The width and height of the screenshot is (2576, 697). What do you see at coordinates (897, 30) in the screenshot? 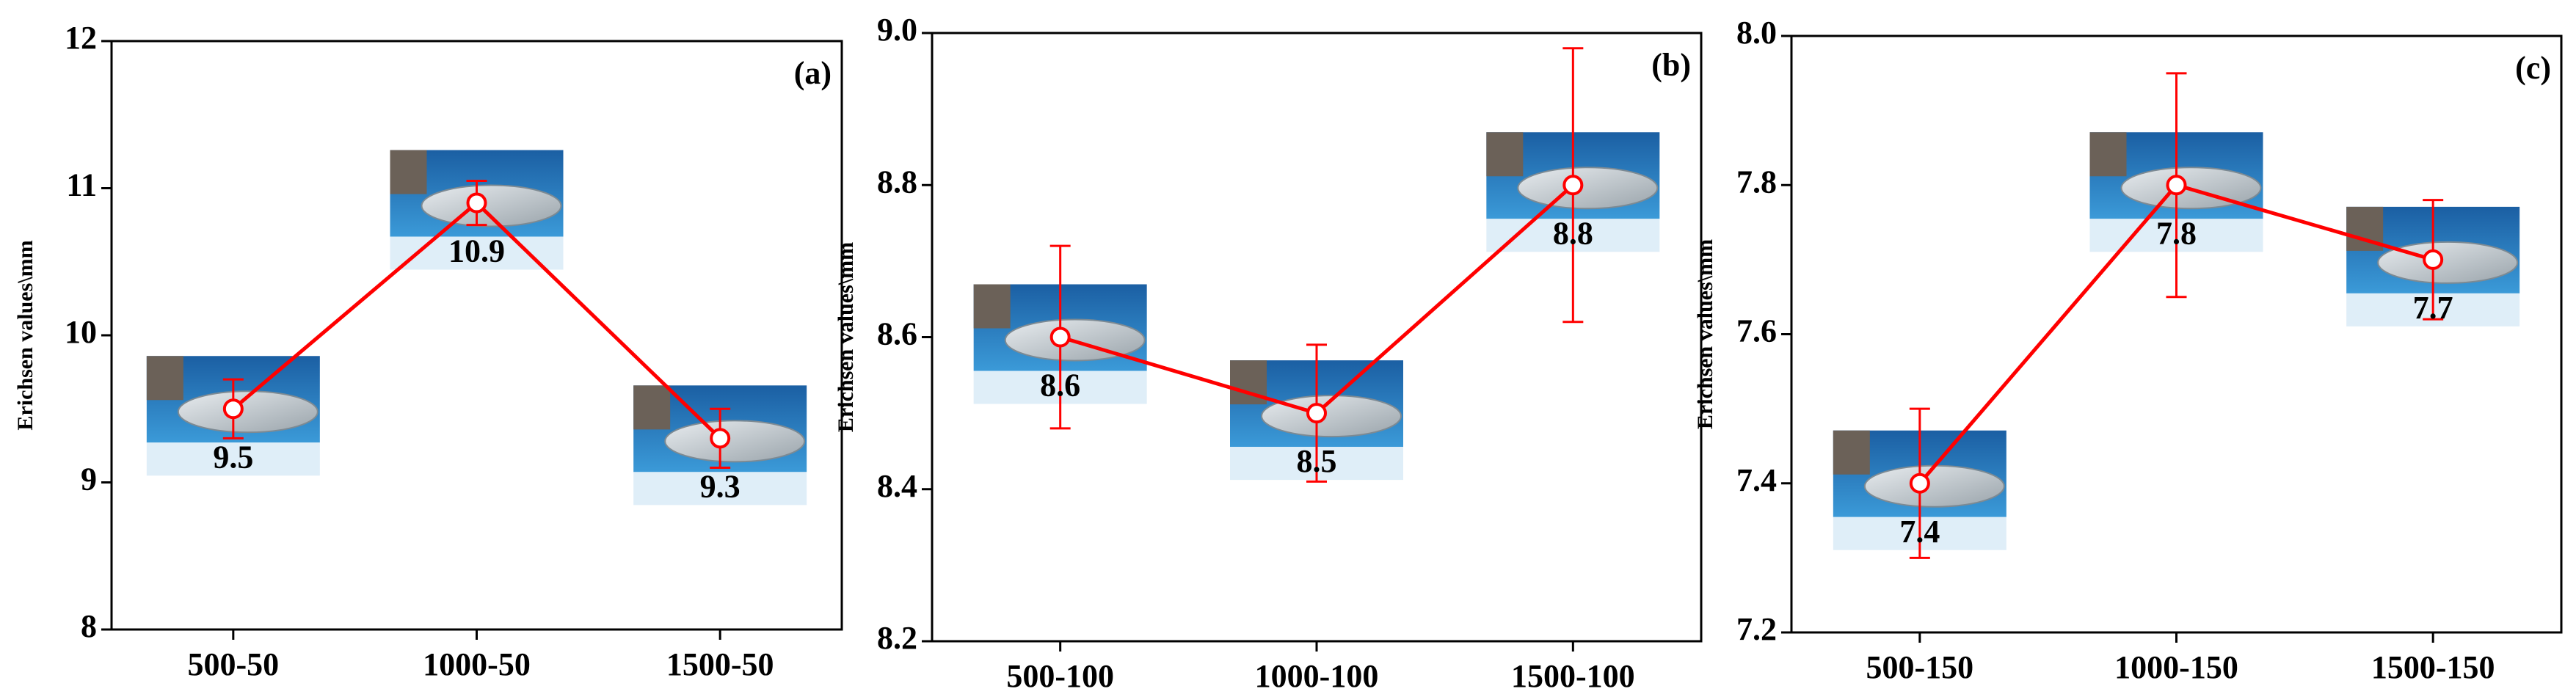
I see `y-tick-label: 9.0` at bounding box center [897, 30].